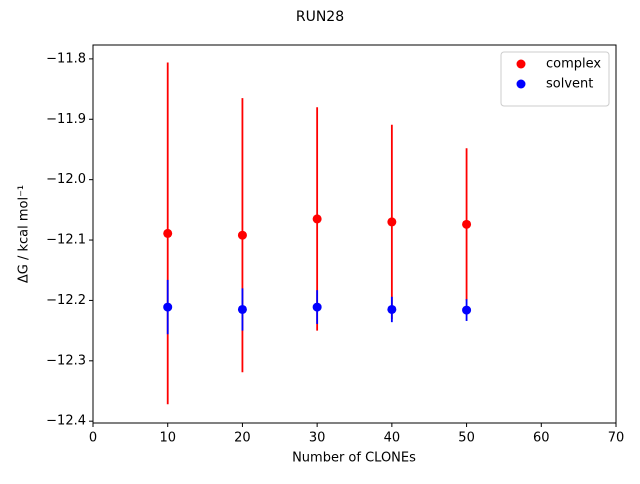 Image resolution: width=640 pixels, height=484 pixels. Describe the element at coordinates (167, 438) in the screenshot. I see `x-tick-label: 10` at that location.